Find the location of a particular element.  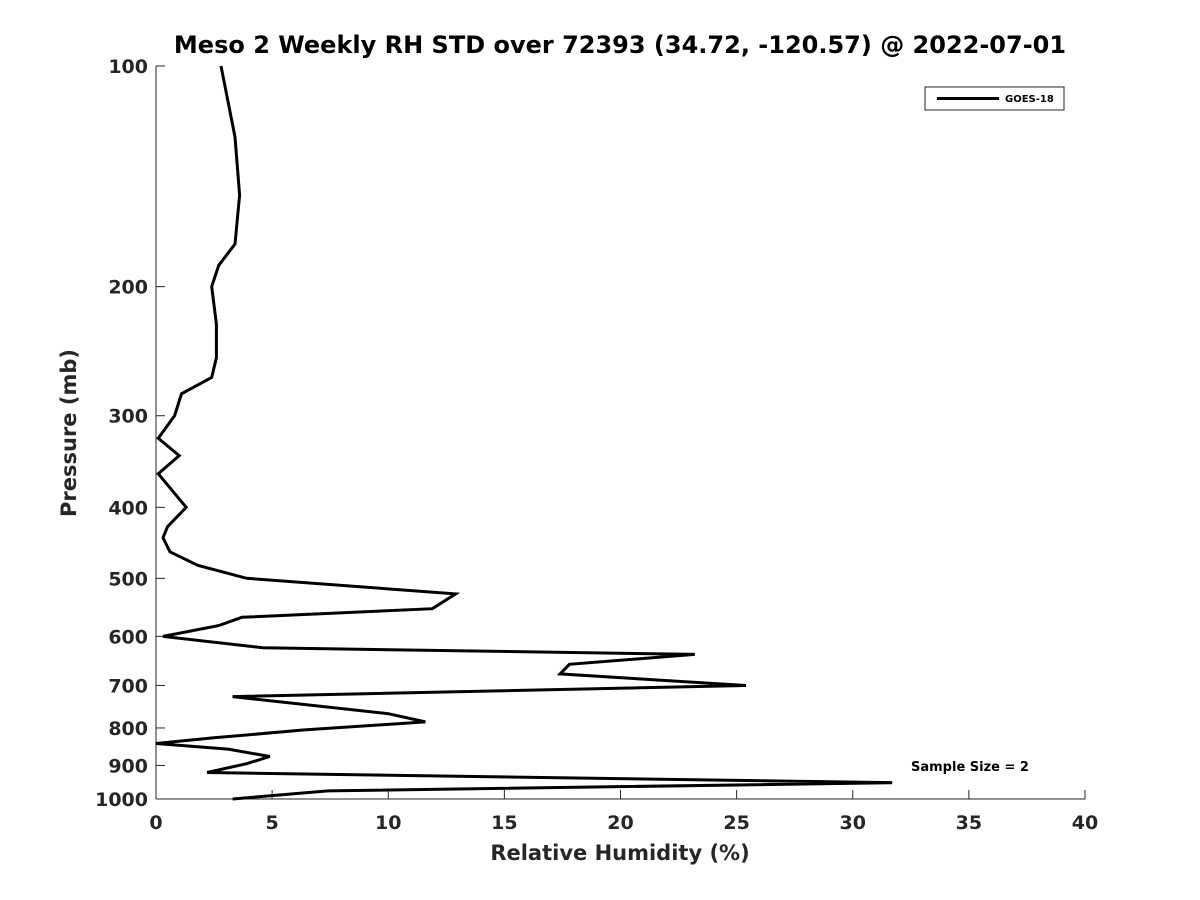

x-tick-label: 25 is located at coordinates (736, 823).